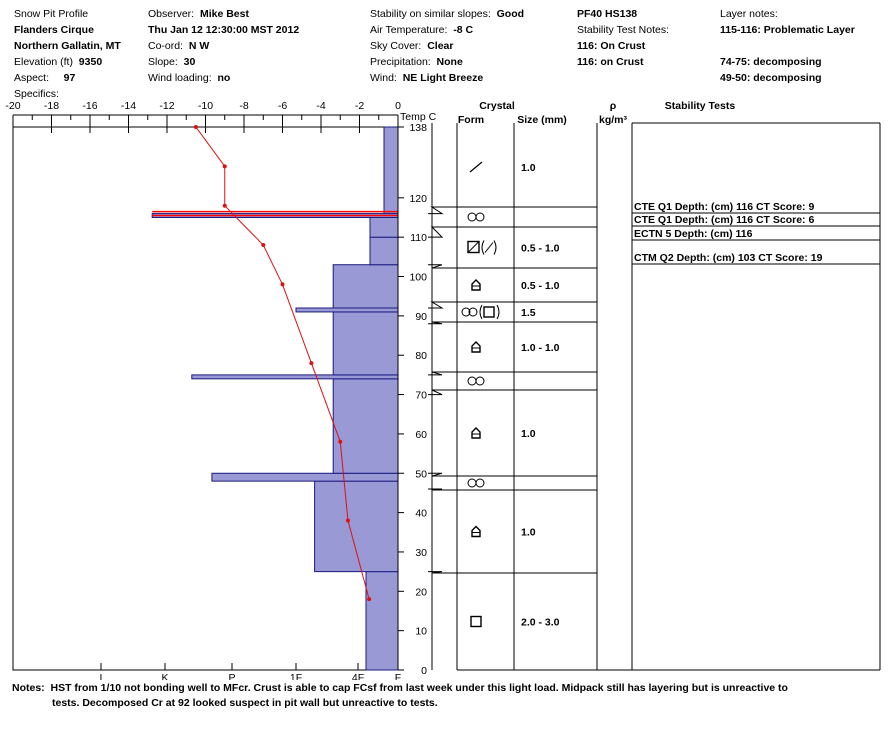 This screenshot has height=750, width=888. Describe the element at coordinates (610, 62) in the screenshot. I see `stability-note-2: 116: on Crust` at that location.